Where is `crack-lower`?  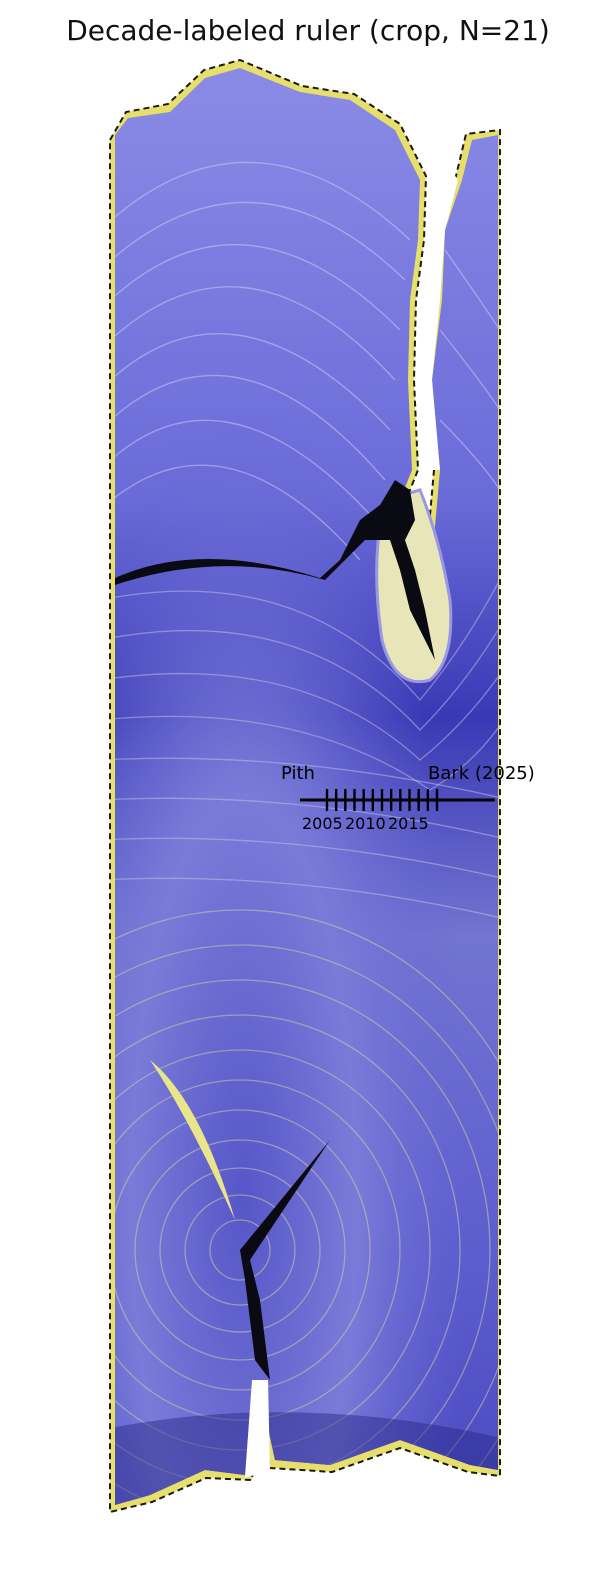 crack-lower is located at coordinates (285, 1260).